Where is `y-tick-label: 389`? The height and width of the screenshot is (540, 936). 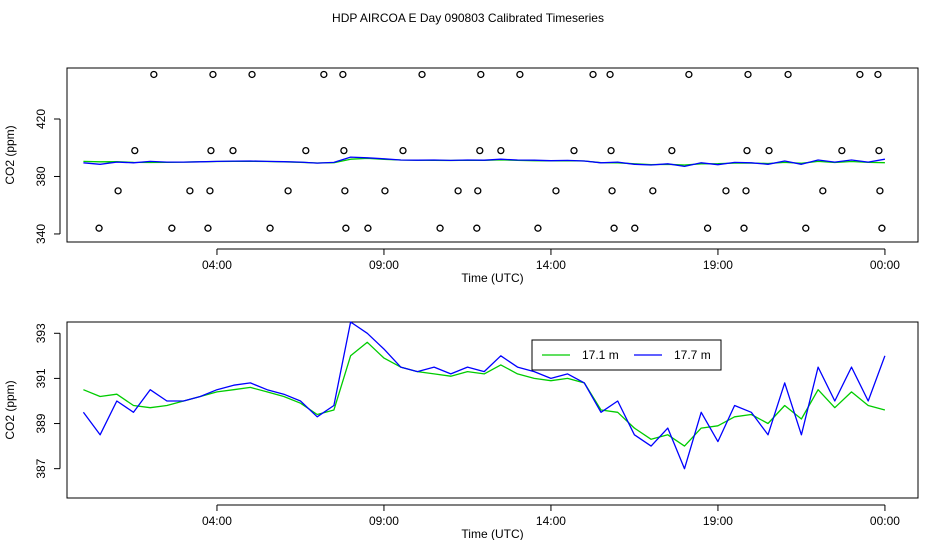
y-tick-label: 389 is located at coordinates (41, 423).